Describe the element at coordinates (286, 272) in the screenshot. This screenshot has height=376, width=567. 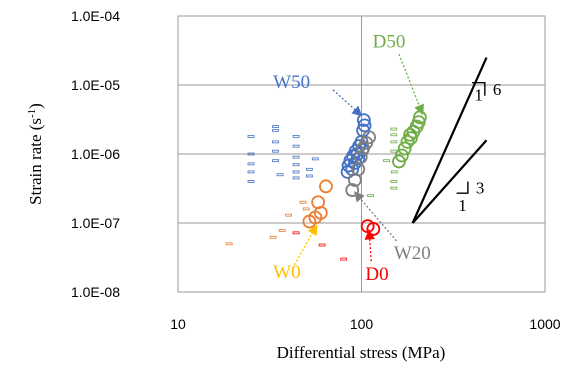
I see `annotation-label-w0: W0` at that location.